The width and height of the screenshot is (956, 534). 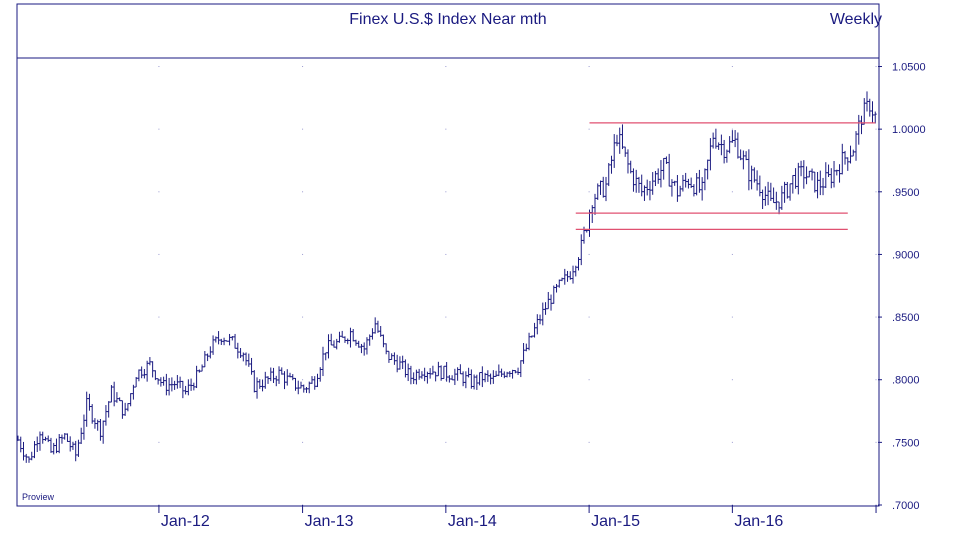 I want to click on x-axis: Jan-12 Jan-13 Jan-14 Jan-15 Jan-16, so click(x=517, y=517).